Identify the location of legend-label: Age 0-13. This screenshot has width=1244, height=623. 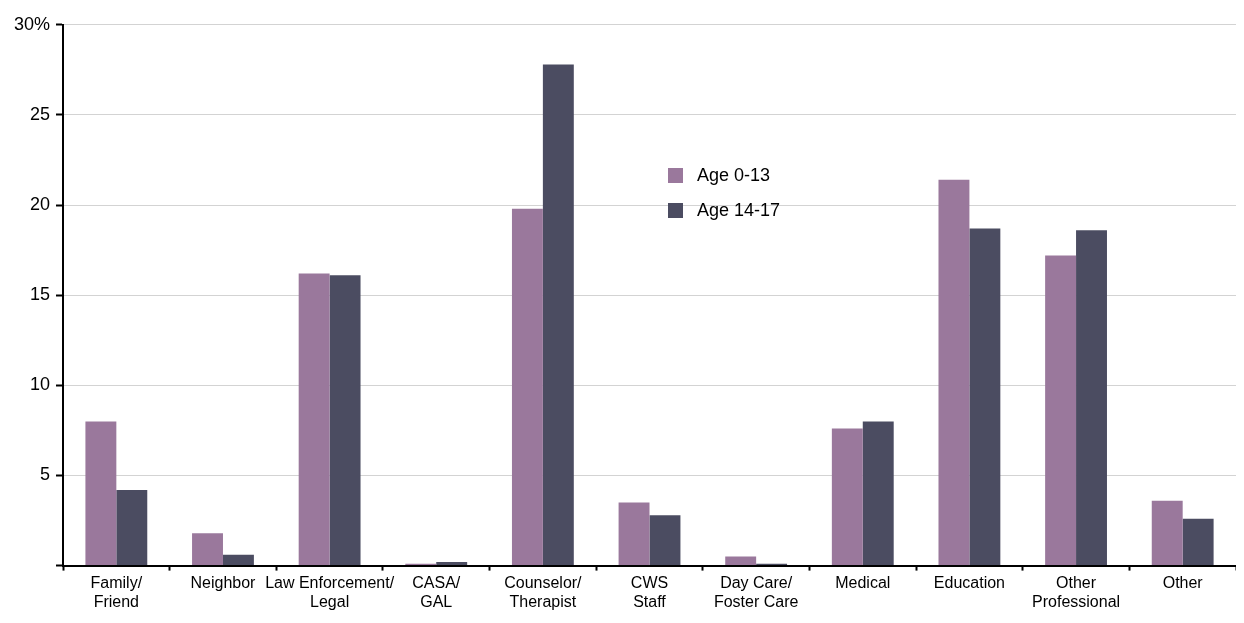
(734, 175).